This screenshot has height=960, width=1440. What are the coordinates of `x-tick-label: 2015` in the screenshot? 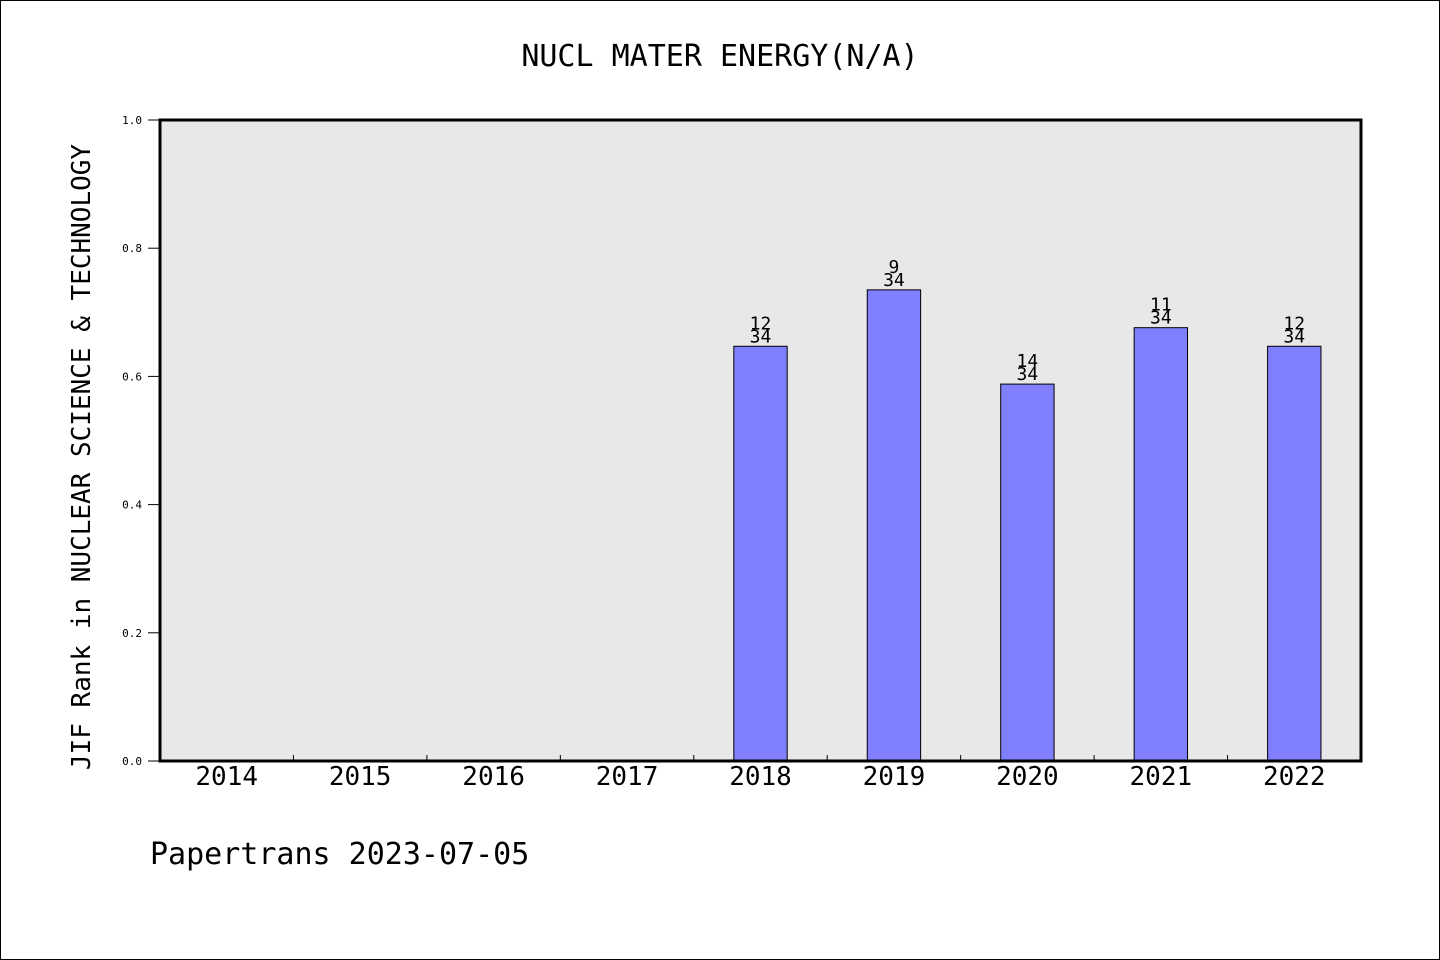 It's located at (360, 777).